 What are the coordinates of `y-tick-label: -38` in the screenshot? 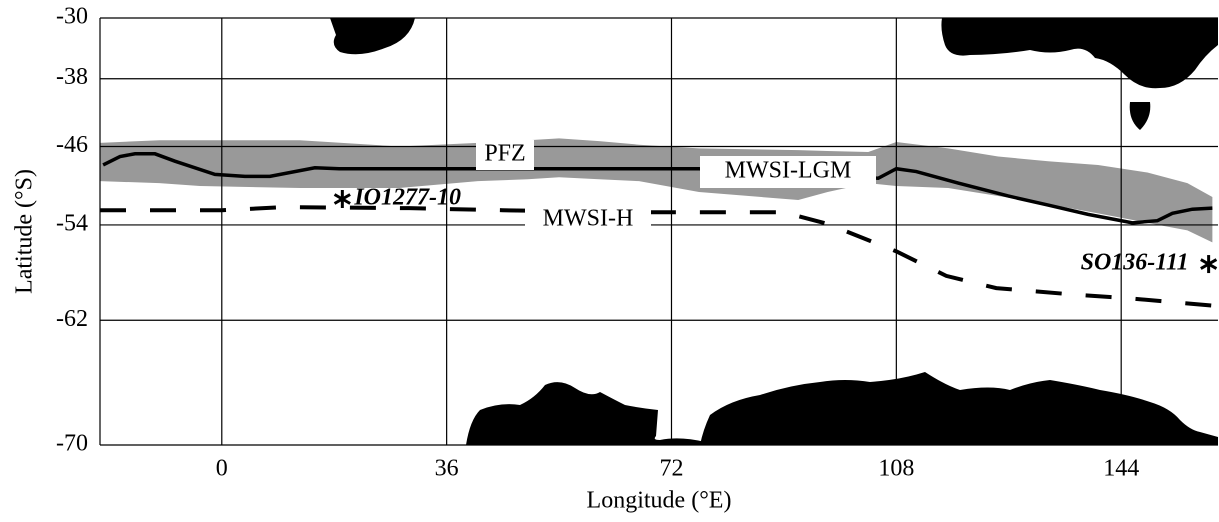 It's located at (72, 77).